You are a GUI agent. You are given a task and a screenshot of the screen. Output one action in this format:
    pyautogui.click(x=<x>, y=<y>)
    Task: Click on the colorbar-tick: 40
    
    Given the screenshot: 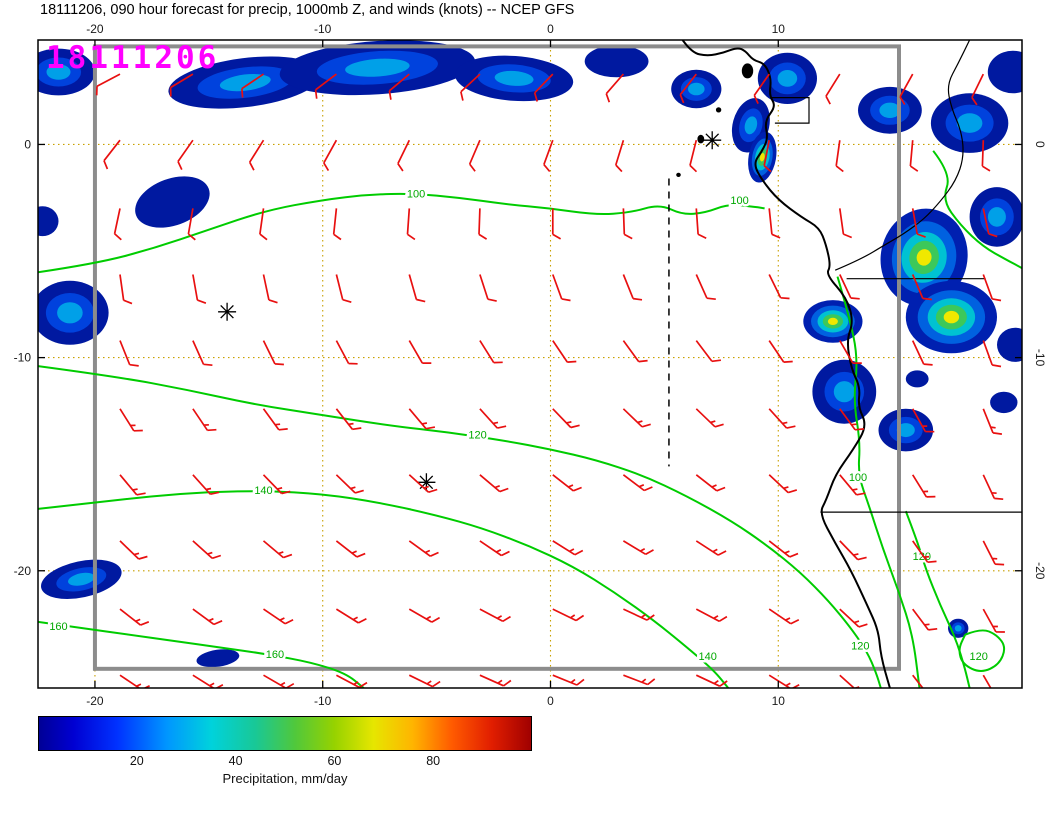 What is the action you would take?
    pyautogui.click(x=235, y=761)
    